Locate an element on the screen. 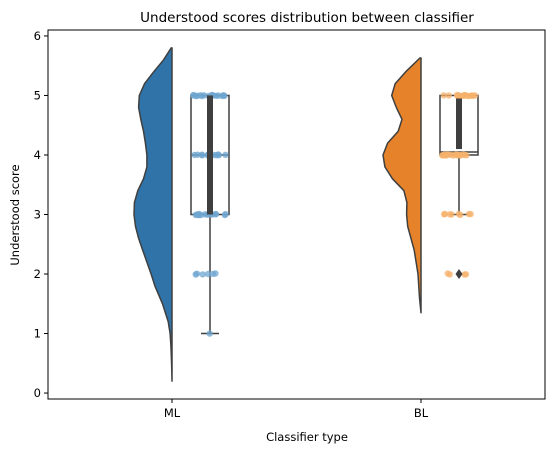  bl-violin is located at coordinates (402, 185).